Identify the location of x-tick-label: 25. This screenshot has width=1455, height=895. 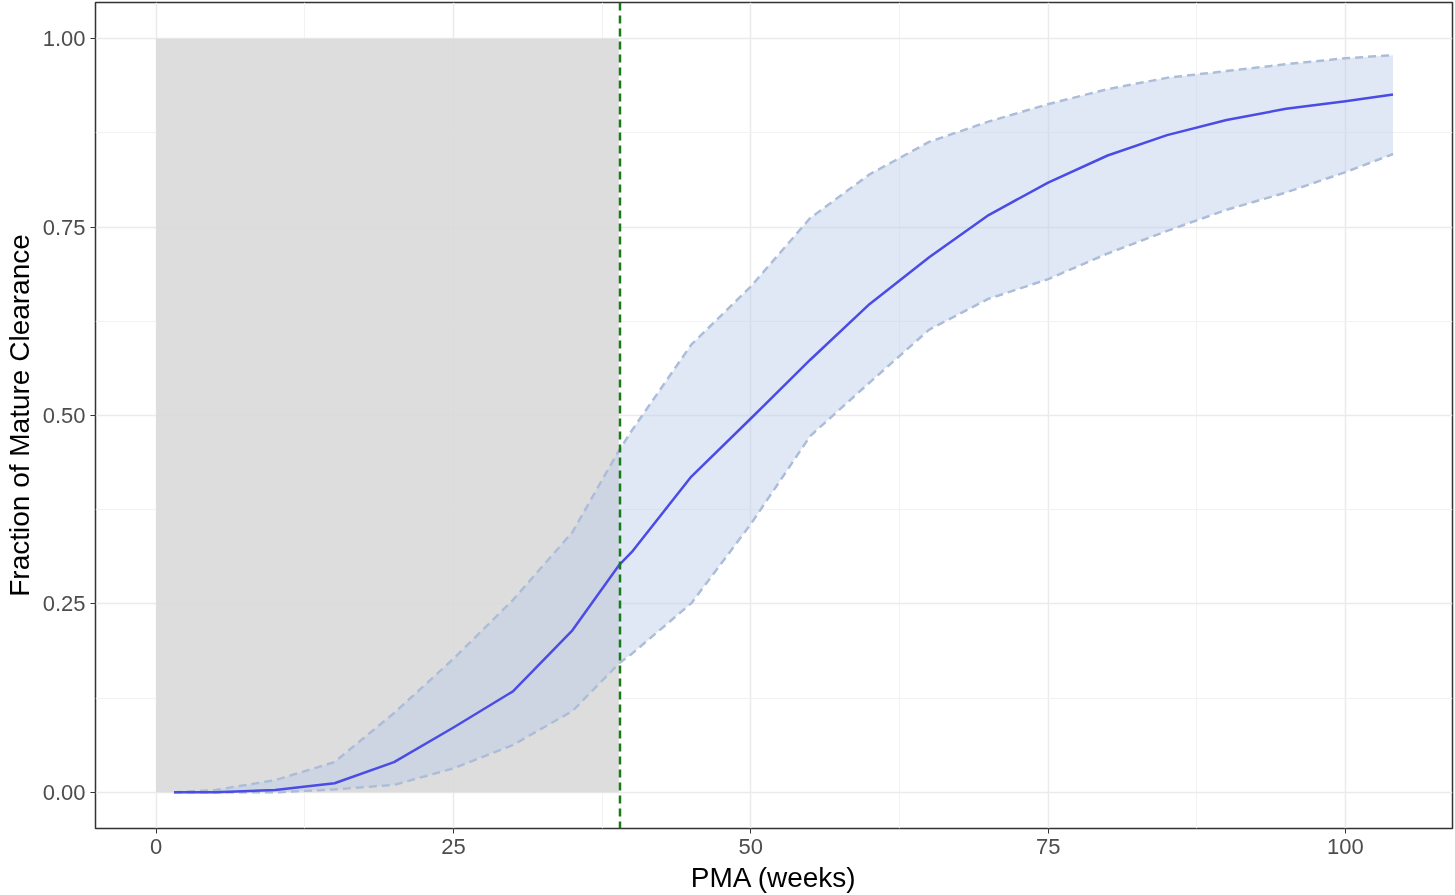
(453, 846).